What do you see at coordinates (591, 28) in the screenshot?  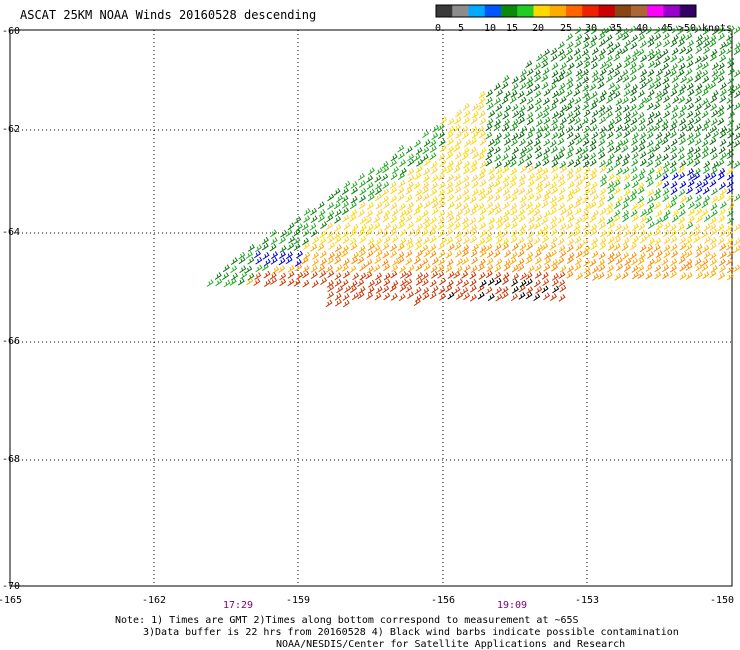 I see `scale-label: 30` at bounding box center [591, 28].